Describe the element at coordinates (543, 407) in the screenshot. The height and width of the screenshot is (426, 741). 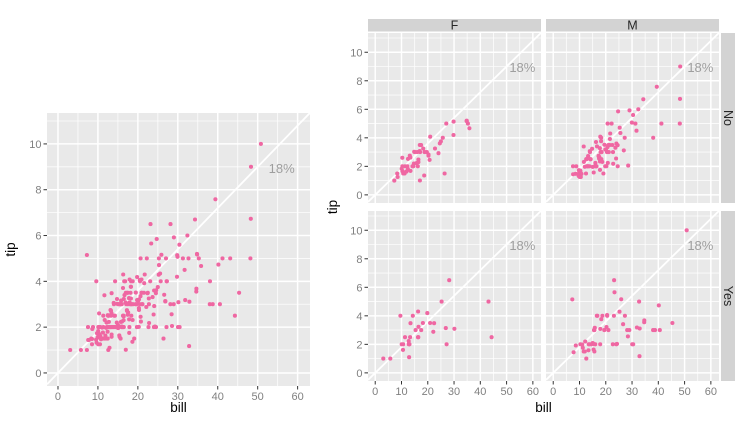
I see `facet-x-axis-title: bill` at that location.